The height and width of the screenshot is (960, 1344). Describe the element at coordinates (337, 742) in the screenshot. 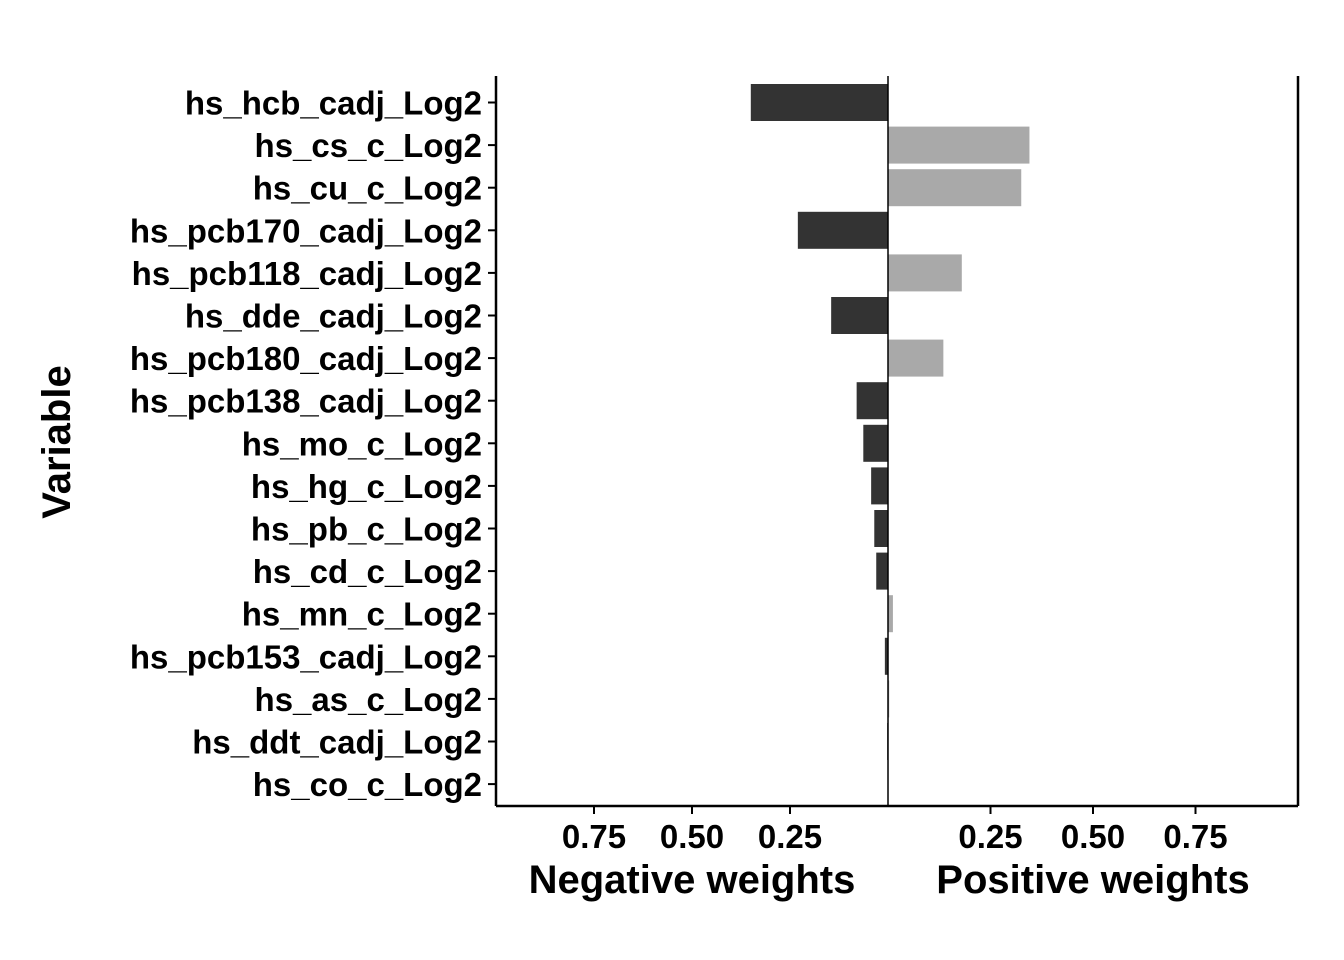

I see `variable-label: hs_ddt_cadj_Log2` at that location.